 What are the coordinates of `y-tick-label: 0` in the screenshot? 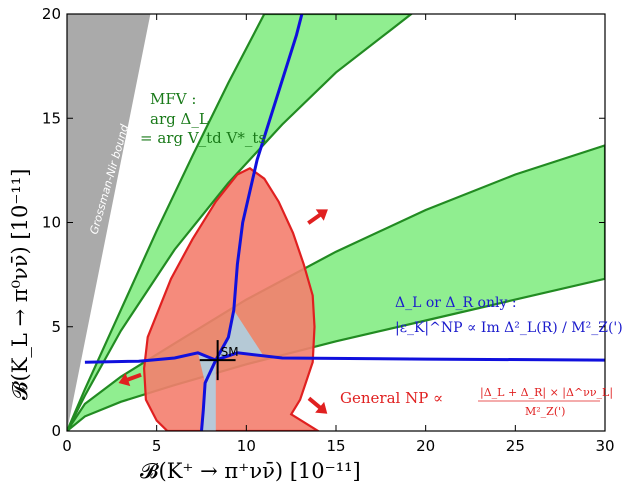 It's located at (56, 431).